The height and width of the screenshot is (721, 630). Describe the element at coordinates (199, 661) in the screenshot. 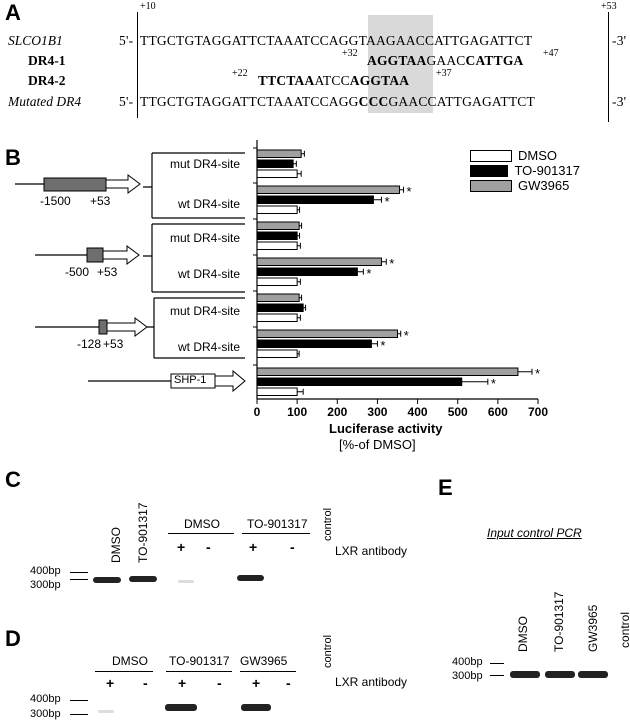

I see `d-group-to901317: TO-901317` at that location.